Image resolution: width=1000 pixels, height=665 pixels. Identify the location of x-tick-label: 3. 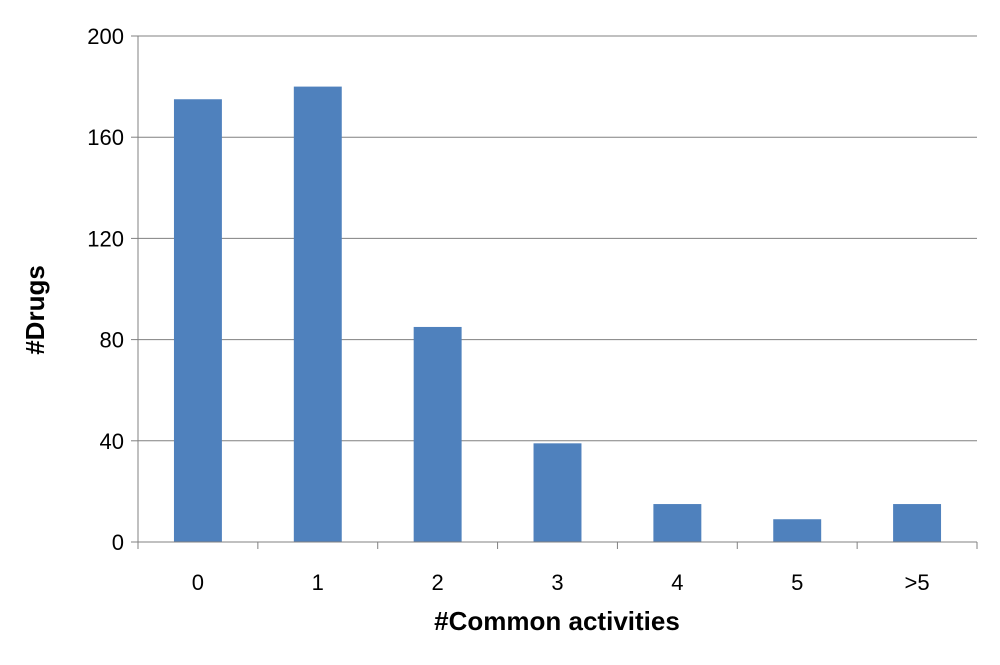
(557, 582).